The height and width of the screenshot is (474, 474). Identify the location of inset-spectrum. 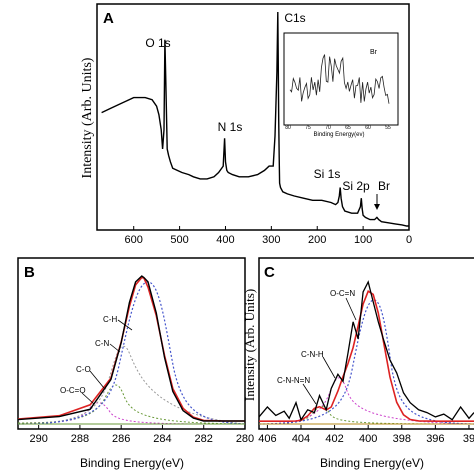
(339, 79).